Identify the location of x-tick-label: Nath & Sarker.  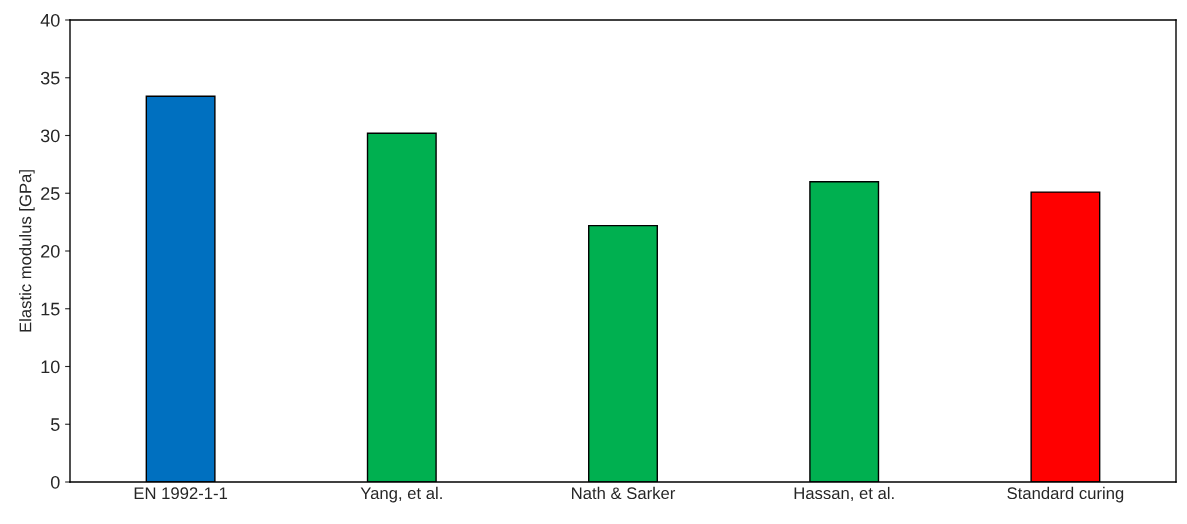
(624, 493).